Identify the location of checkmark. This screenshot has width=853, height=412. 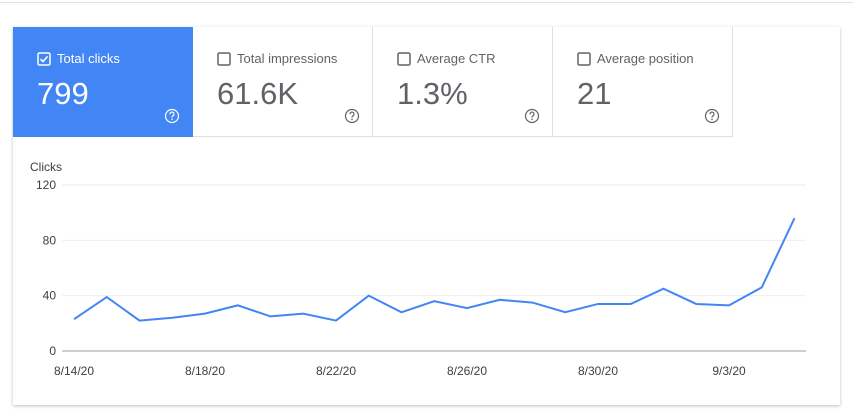
(44, 59).